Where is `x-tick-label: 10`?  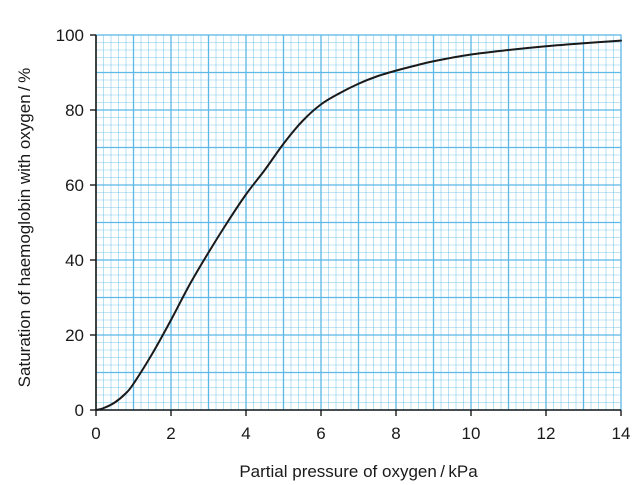
x-tick-label: 10 is located at coordinates (471, 433).